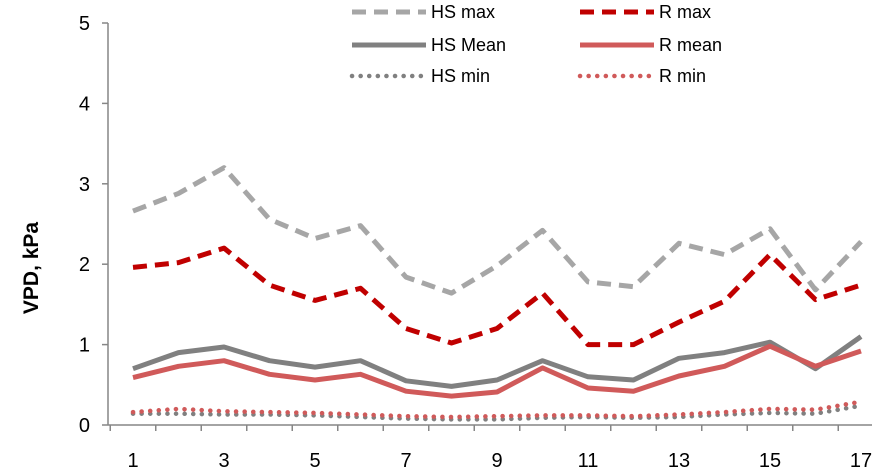 The height and width of the screenshot is (475, 877). I want to click on legend-label: R mean, so click(690, 45).